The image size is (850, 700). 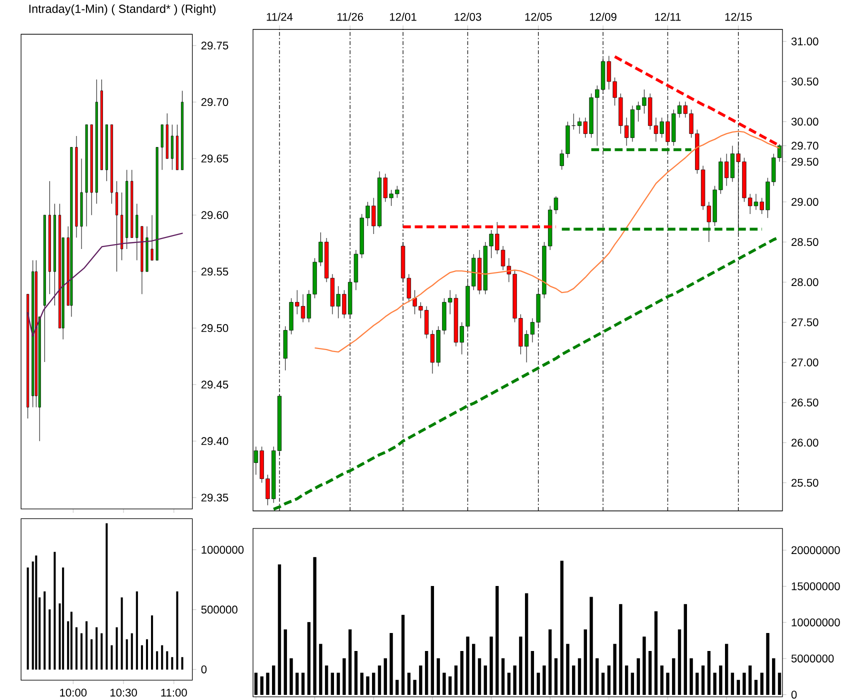 I want to click on y-tick-label: 29.40, so click(x=214, y=441).